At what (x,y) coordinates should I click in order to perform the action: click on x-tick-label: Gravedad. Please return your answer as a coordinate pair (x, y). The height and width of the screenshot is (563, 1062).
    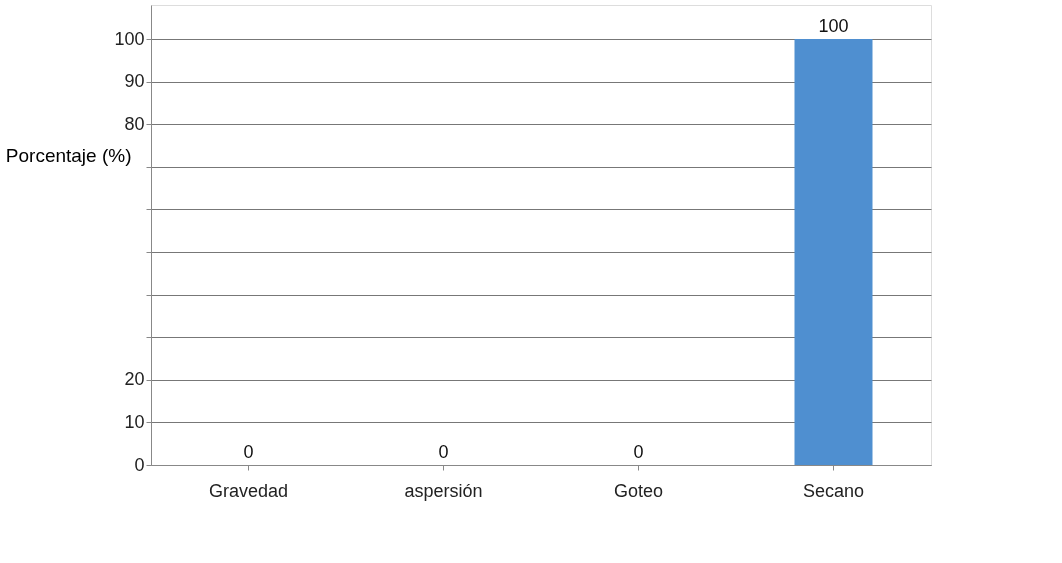
    Looking at the image, I should click on (248, 490).